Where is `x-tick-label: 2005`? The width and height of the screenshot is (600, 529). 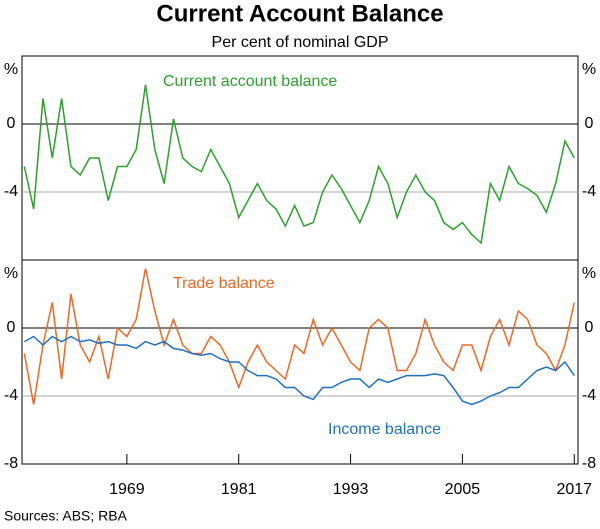
x-tick-label: 2005 is located at coordinates (463, 489).